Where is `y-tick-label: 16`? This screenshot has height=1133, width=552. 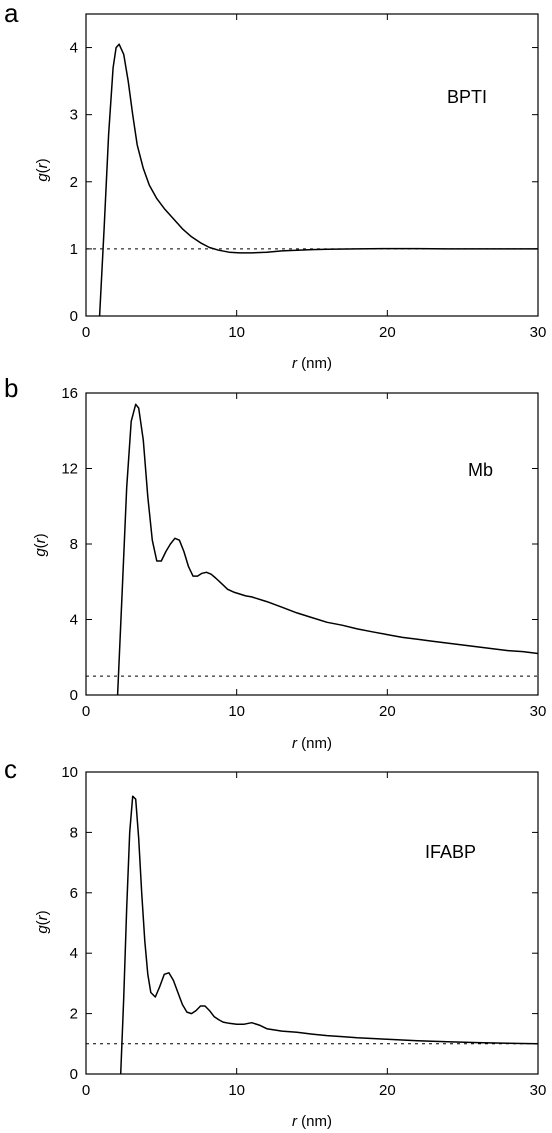
y-tick-label: 16 is located at coordinates (69, 393).